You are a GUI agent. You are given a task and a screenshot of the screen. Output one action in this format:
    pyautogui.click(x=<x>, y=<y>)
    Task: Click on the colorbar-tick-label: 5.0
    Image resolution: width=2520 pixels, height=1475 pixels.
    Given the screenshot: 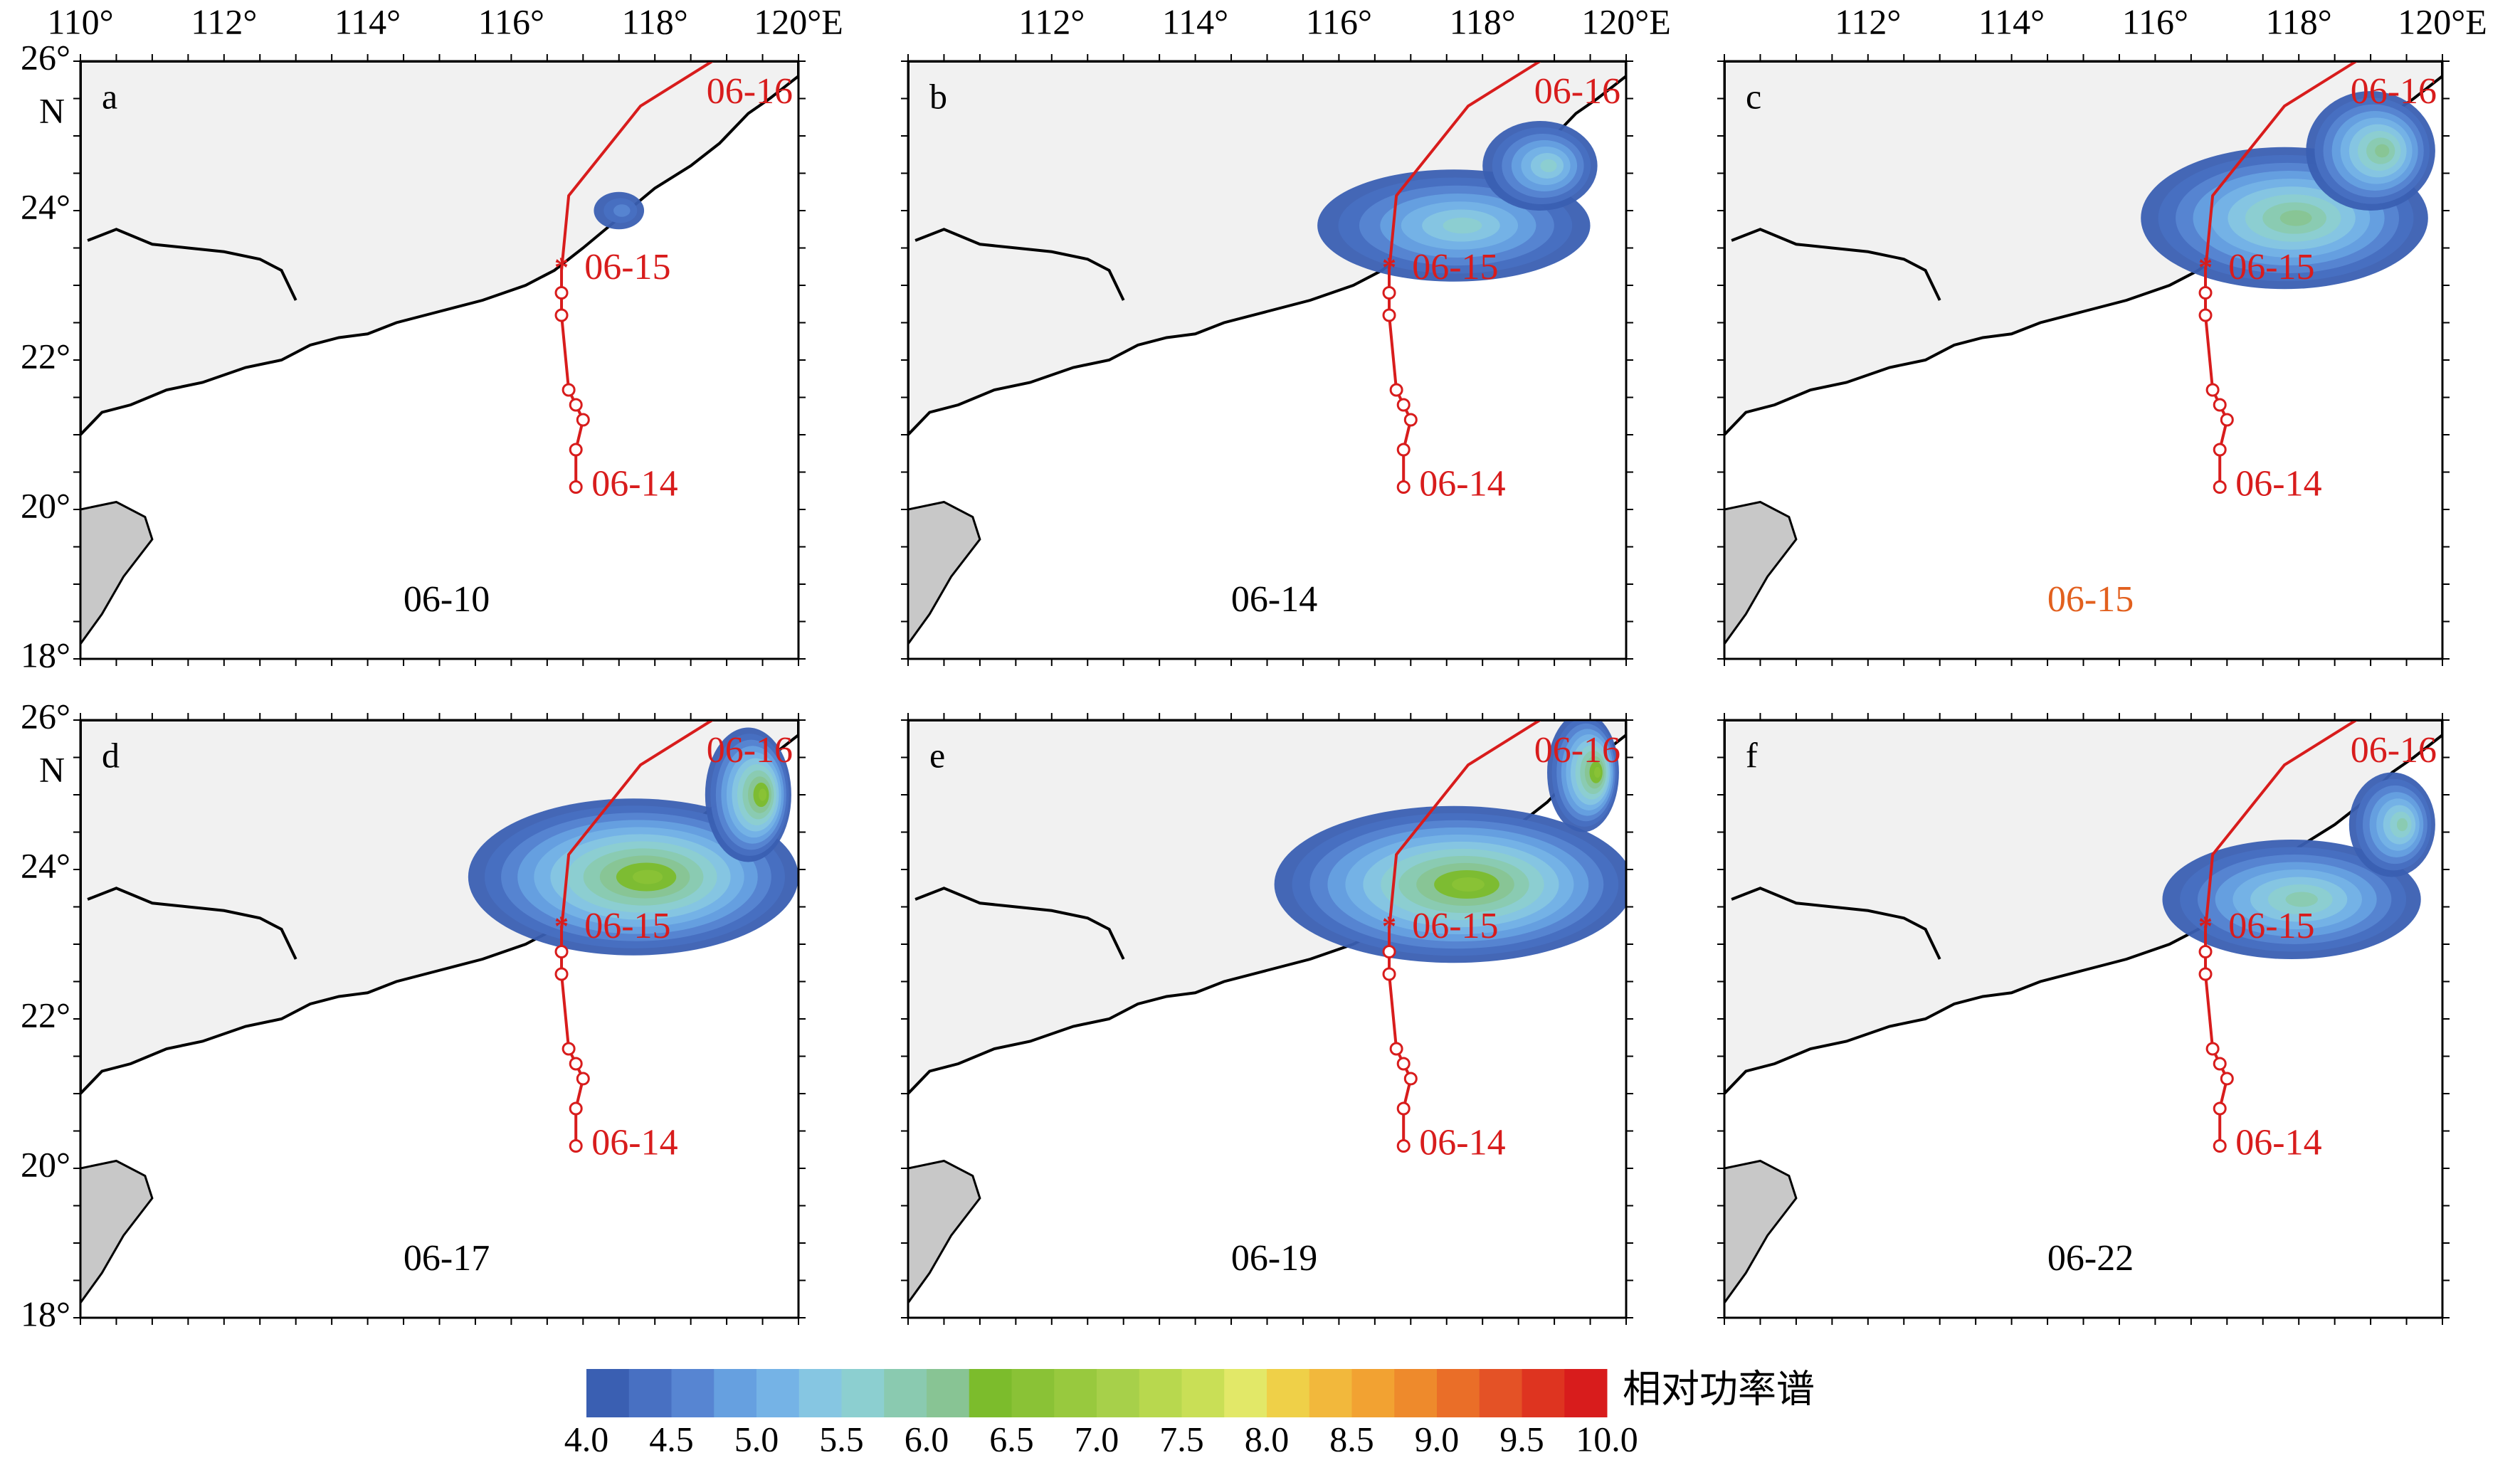 What is the action you would take?
    pyautogui.click(x=756, y=1439)
    